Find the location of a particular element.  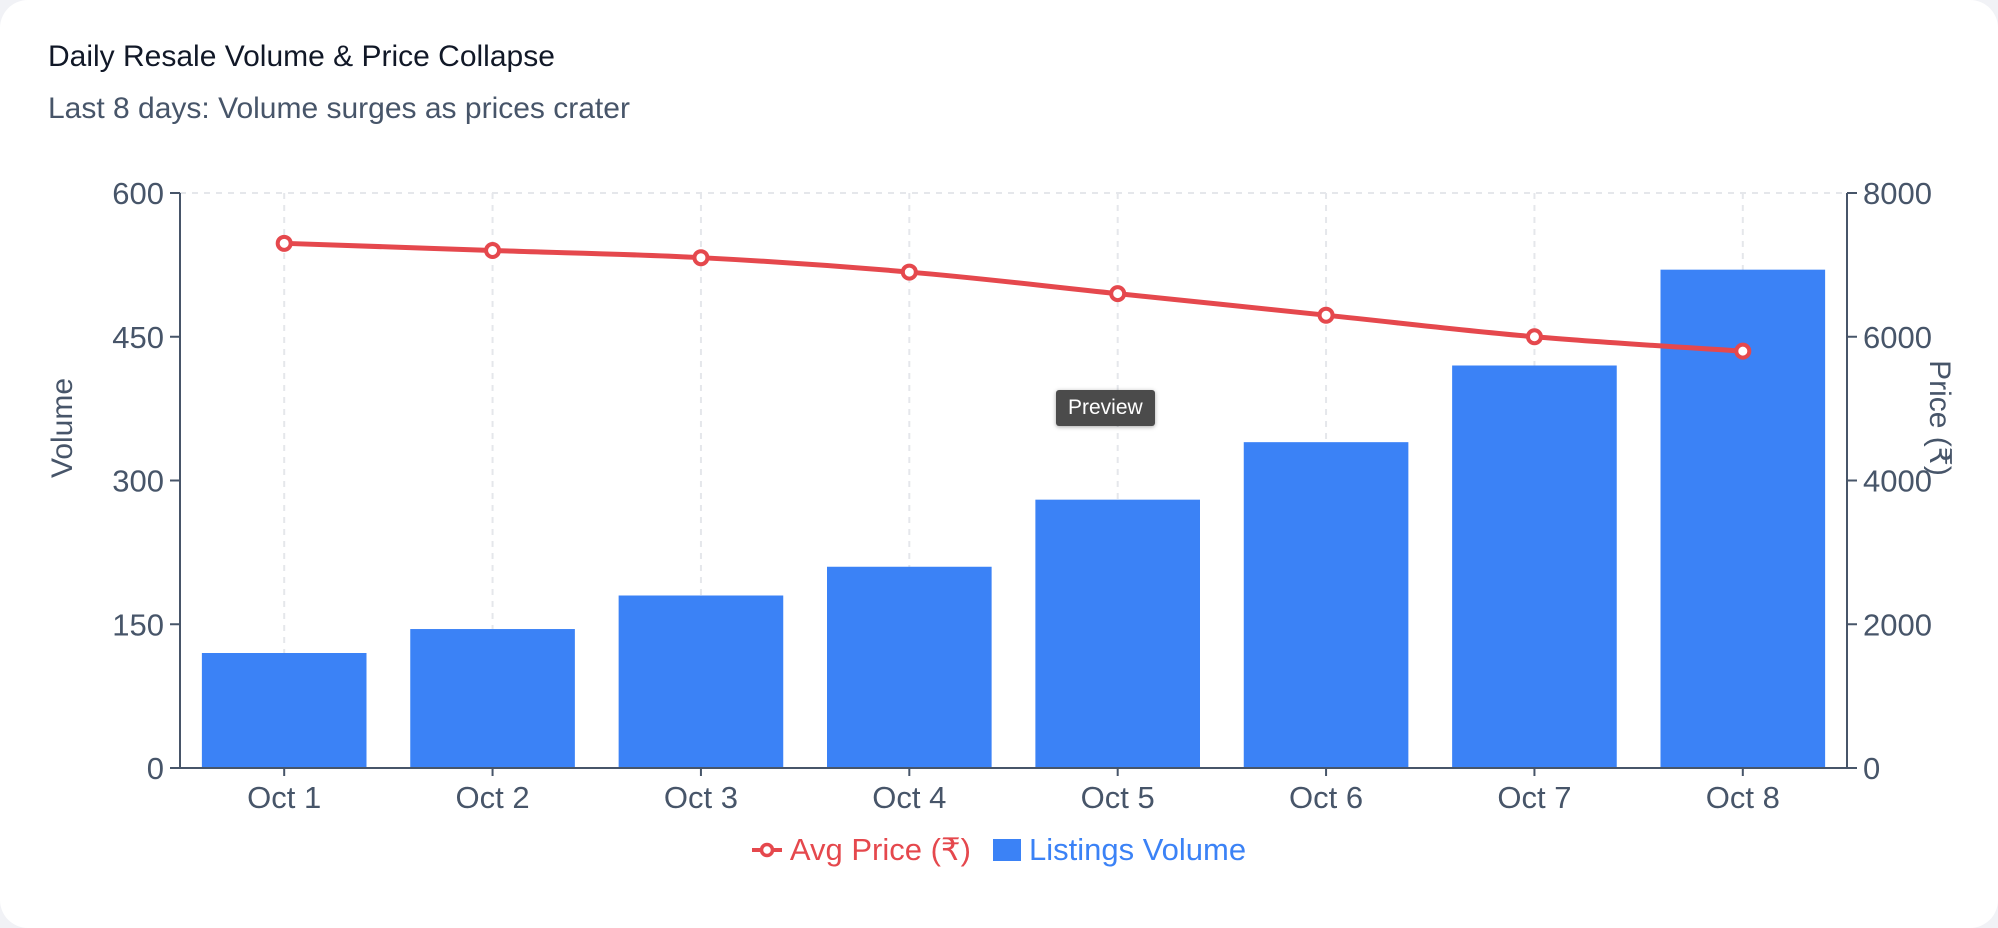

x-tick-label: Oct 5 is located at coordinates (1118, 797).